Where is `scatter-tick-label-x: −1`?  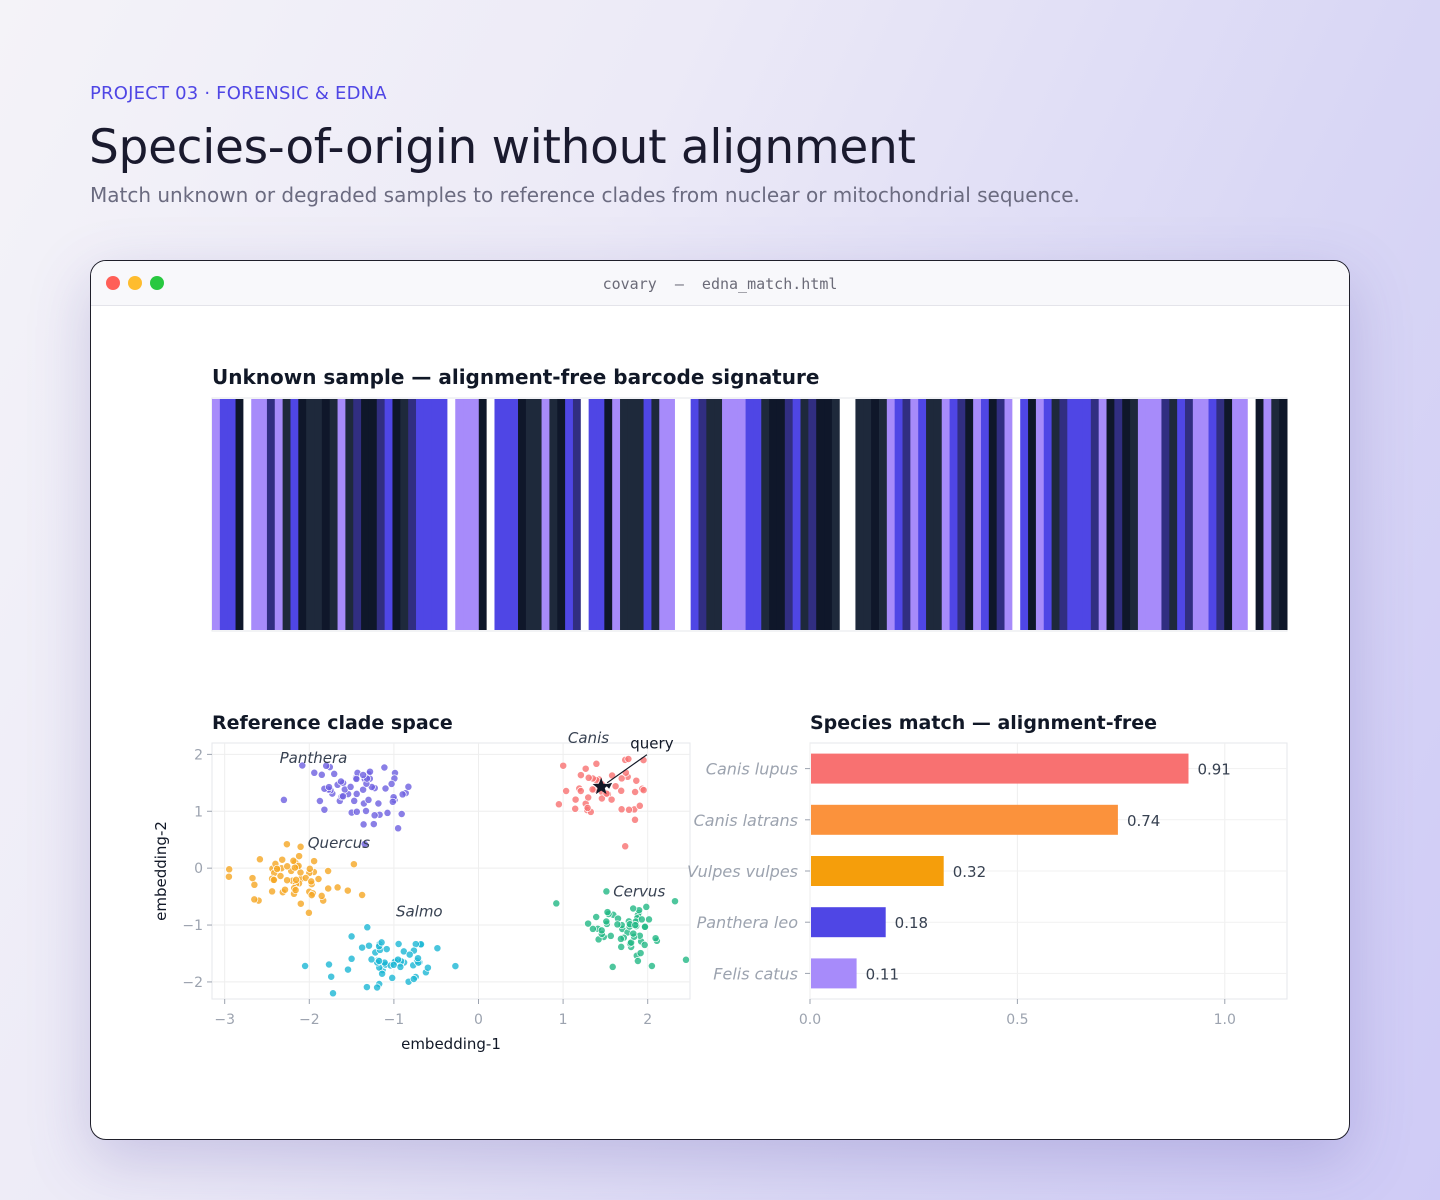
scatter-tick-label-x: −1 is located at coordinates (394, 1020).